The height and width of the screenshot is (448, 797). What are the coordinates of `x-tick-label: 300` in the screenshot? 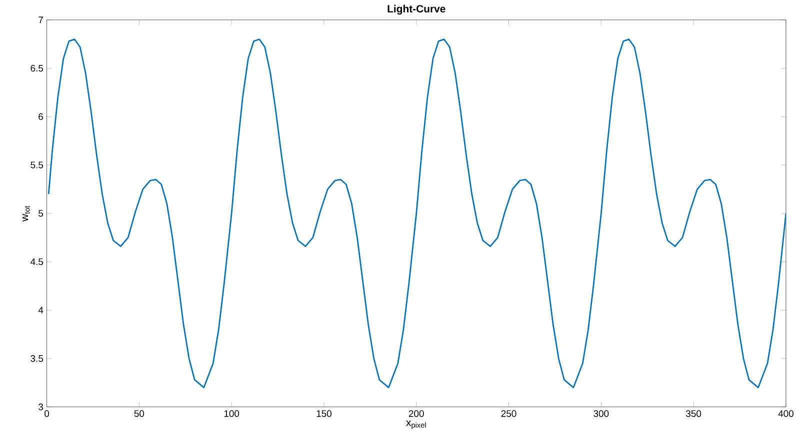 It's located at (601, 414).